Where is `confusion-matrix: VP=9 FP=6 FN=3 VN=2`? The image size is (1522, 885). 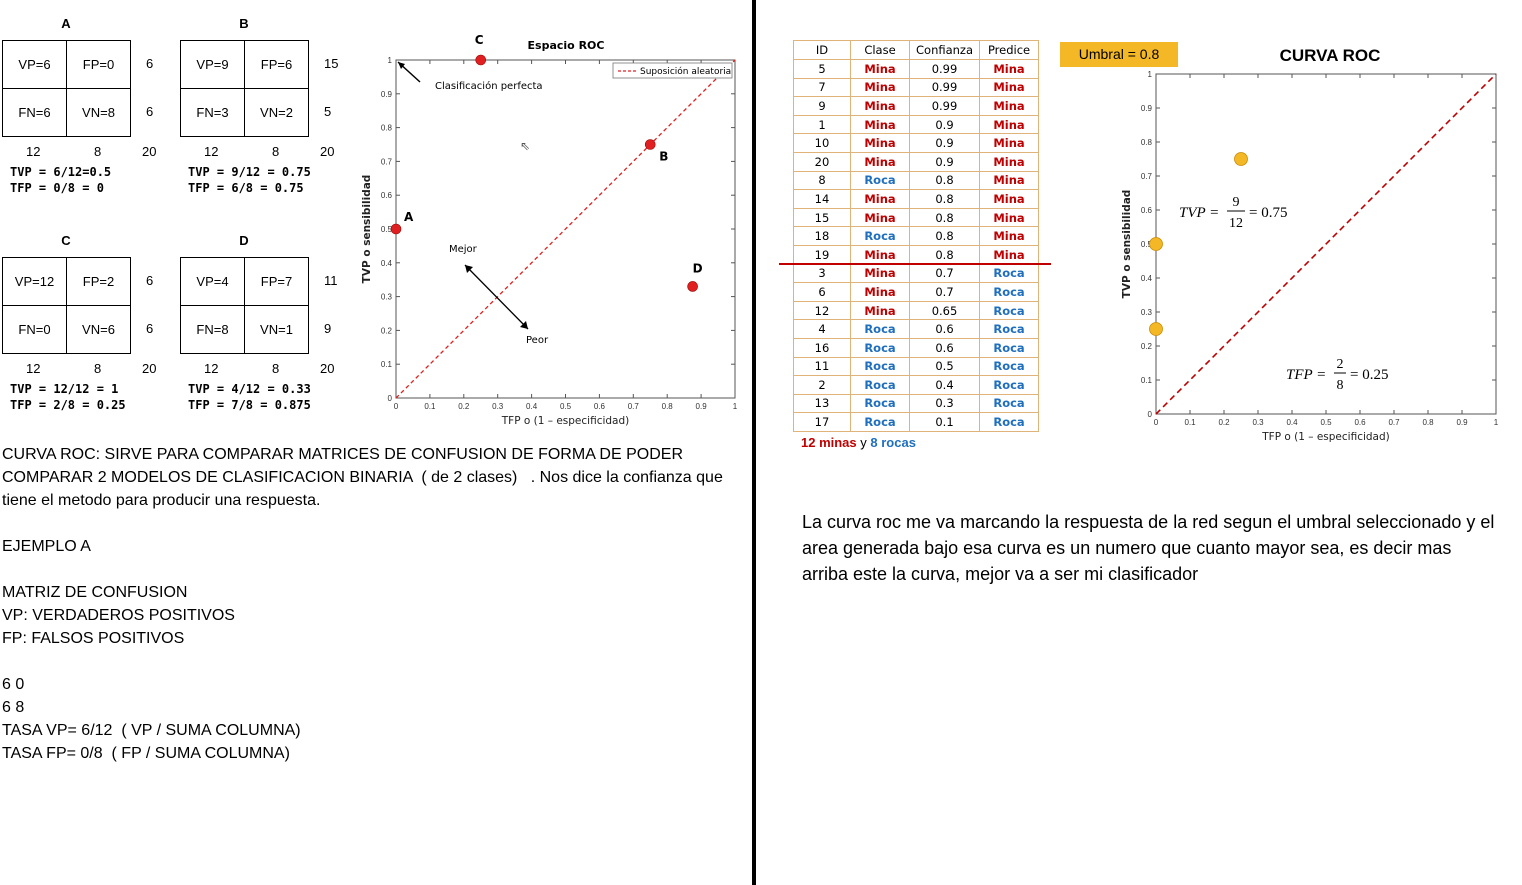 confusion-matrix: VP=9 FP=6 FN=3 VN=2 is located at coordinates (244, 88).